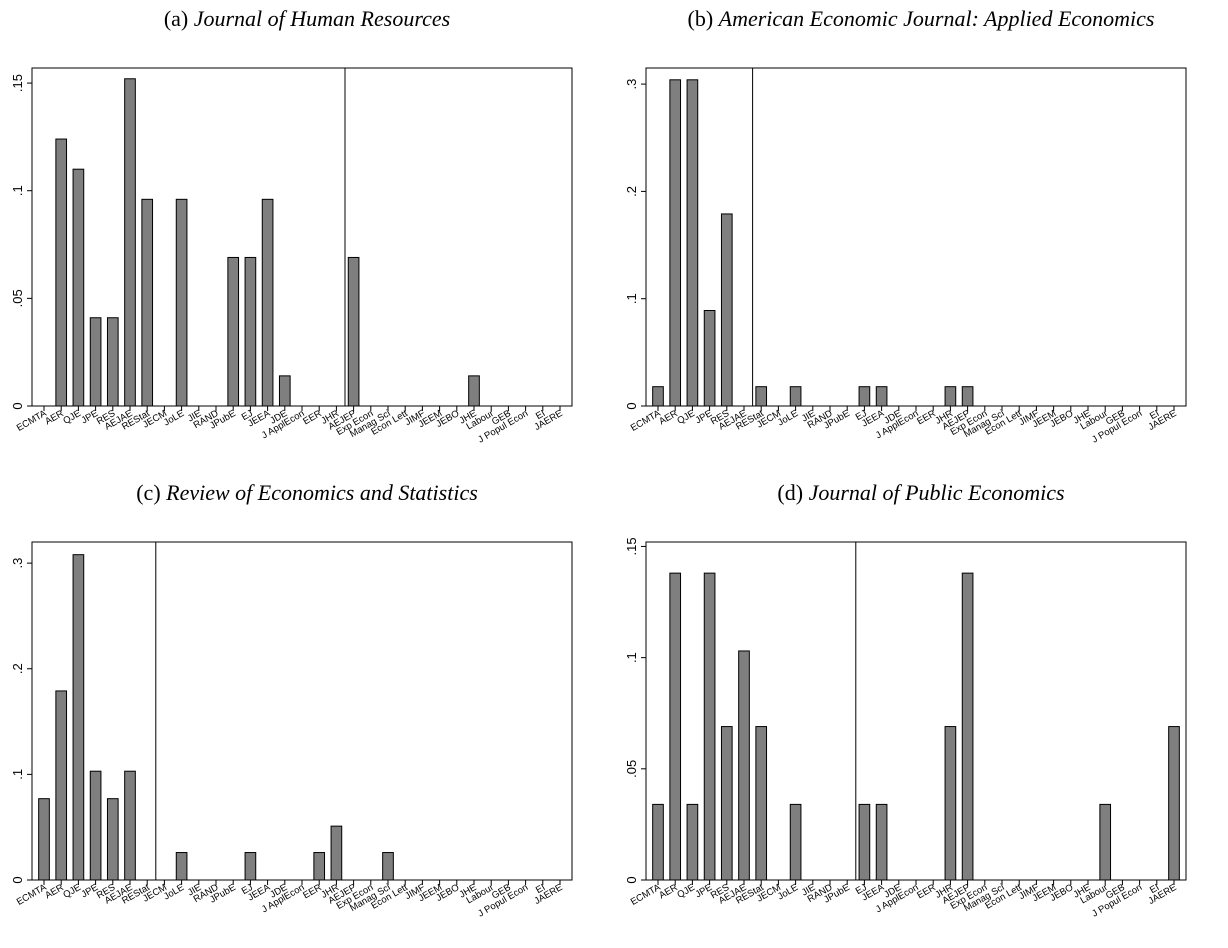 Image resolution: width=1228 pixels, height=948 pixels. I want to click on panel-prefix: (b), so click(700, 18).